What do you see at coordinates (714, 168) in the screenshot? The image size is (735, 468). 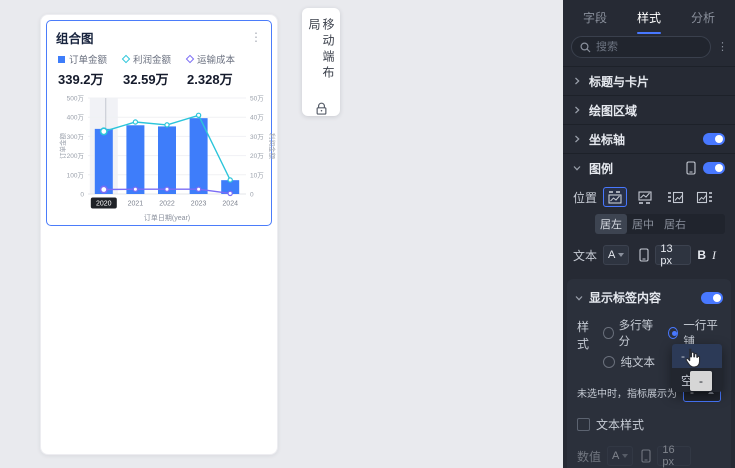 I see `legend-toggle` at bounding box center [714, 168].